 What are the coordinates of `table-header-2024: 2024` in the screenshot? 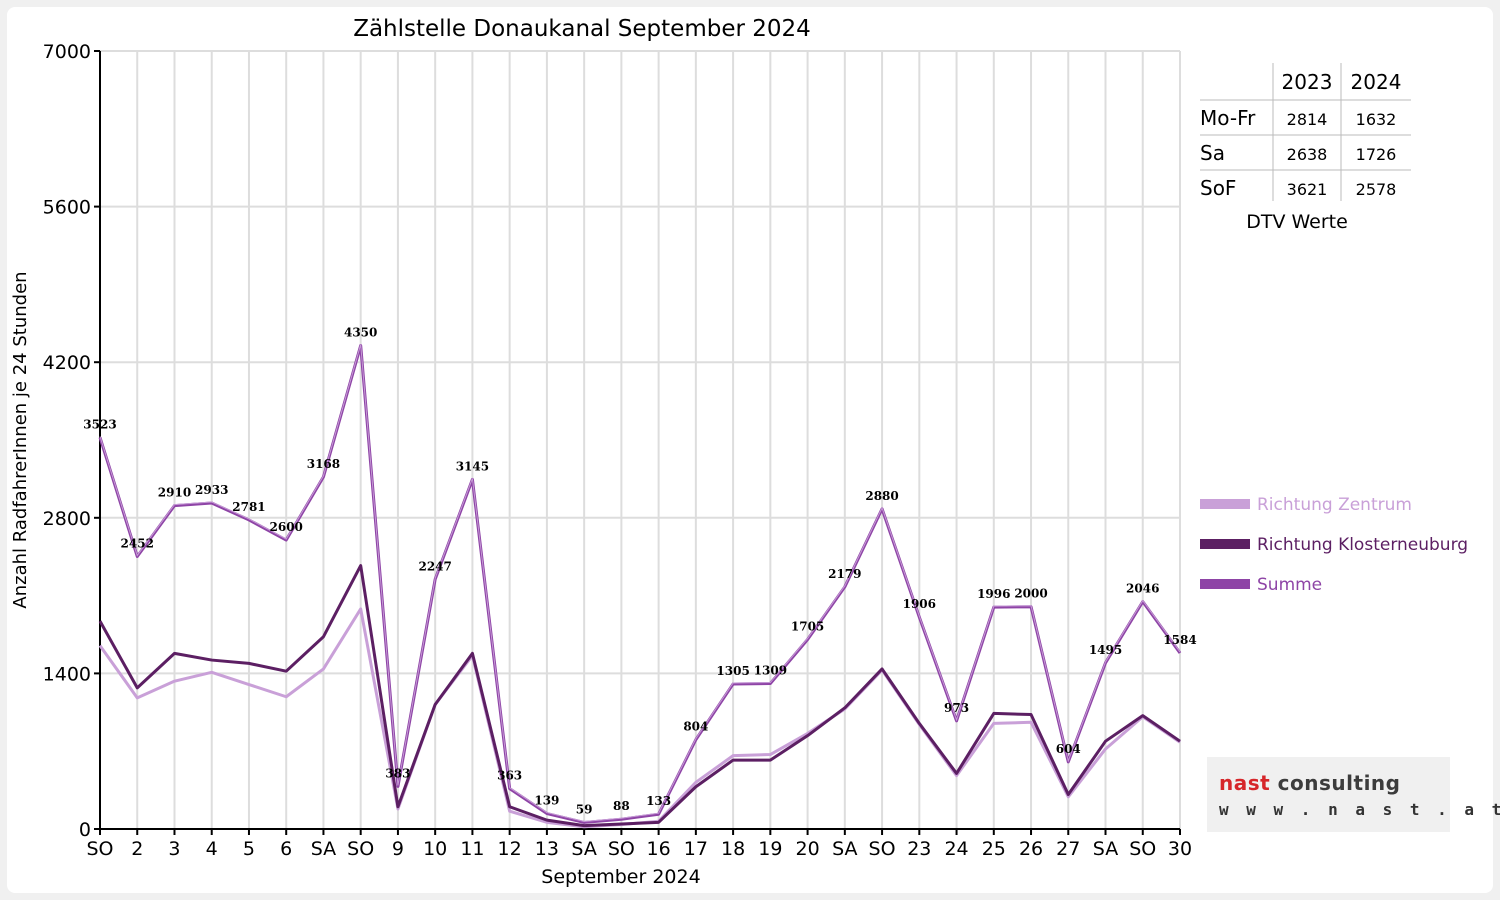 It's located at (1376, 82).